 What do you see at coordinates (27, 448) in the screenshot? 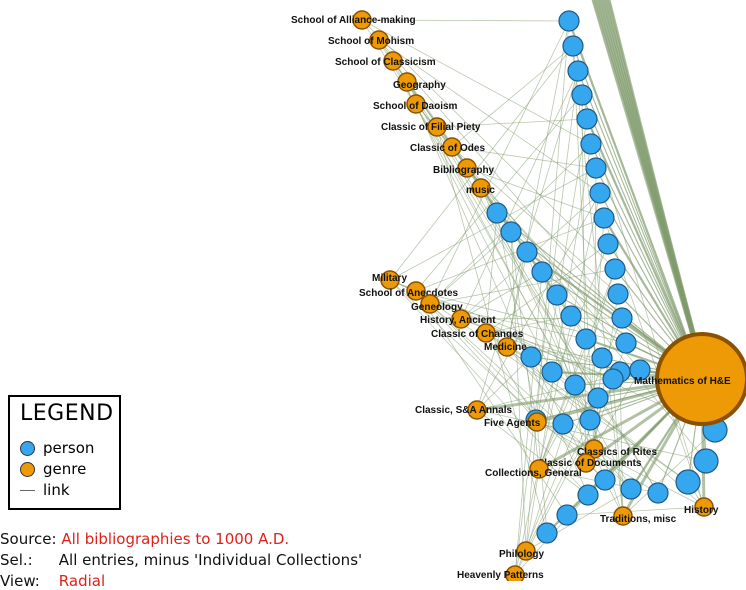
I see `circle-blue-icon` at bounding box center [27, 448].